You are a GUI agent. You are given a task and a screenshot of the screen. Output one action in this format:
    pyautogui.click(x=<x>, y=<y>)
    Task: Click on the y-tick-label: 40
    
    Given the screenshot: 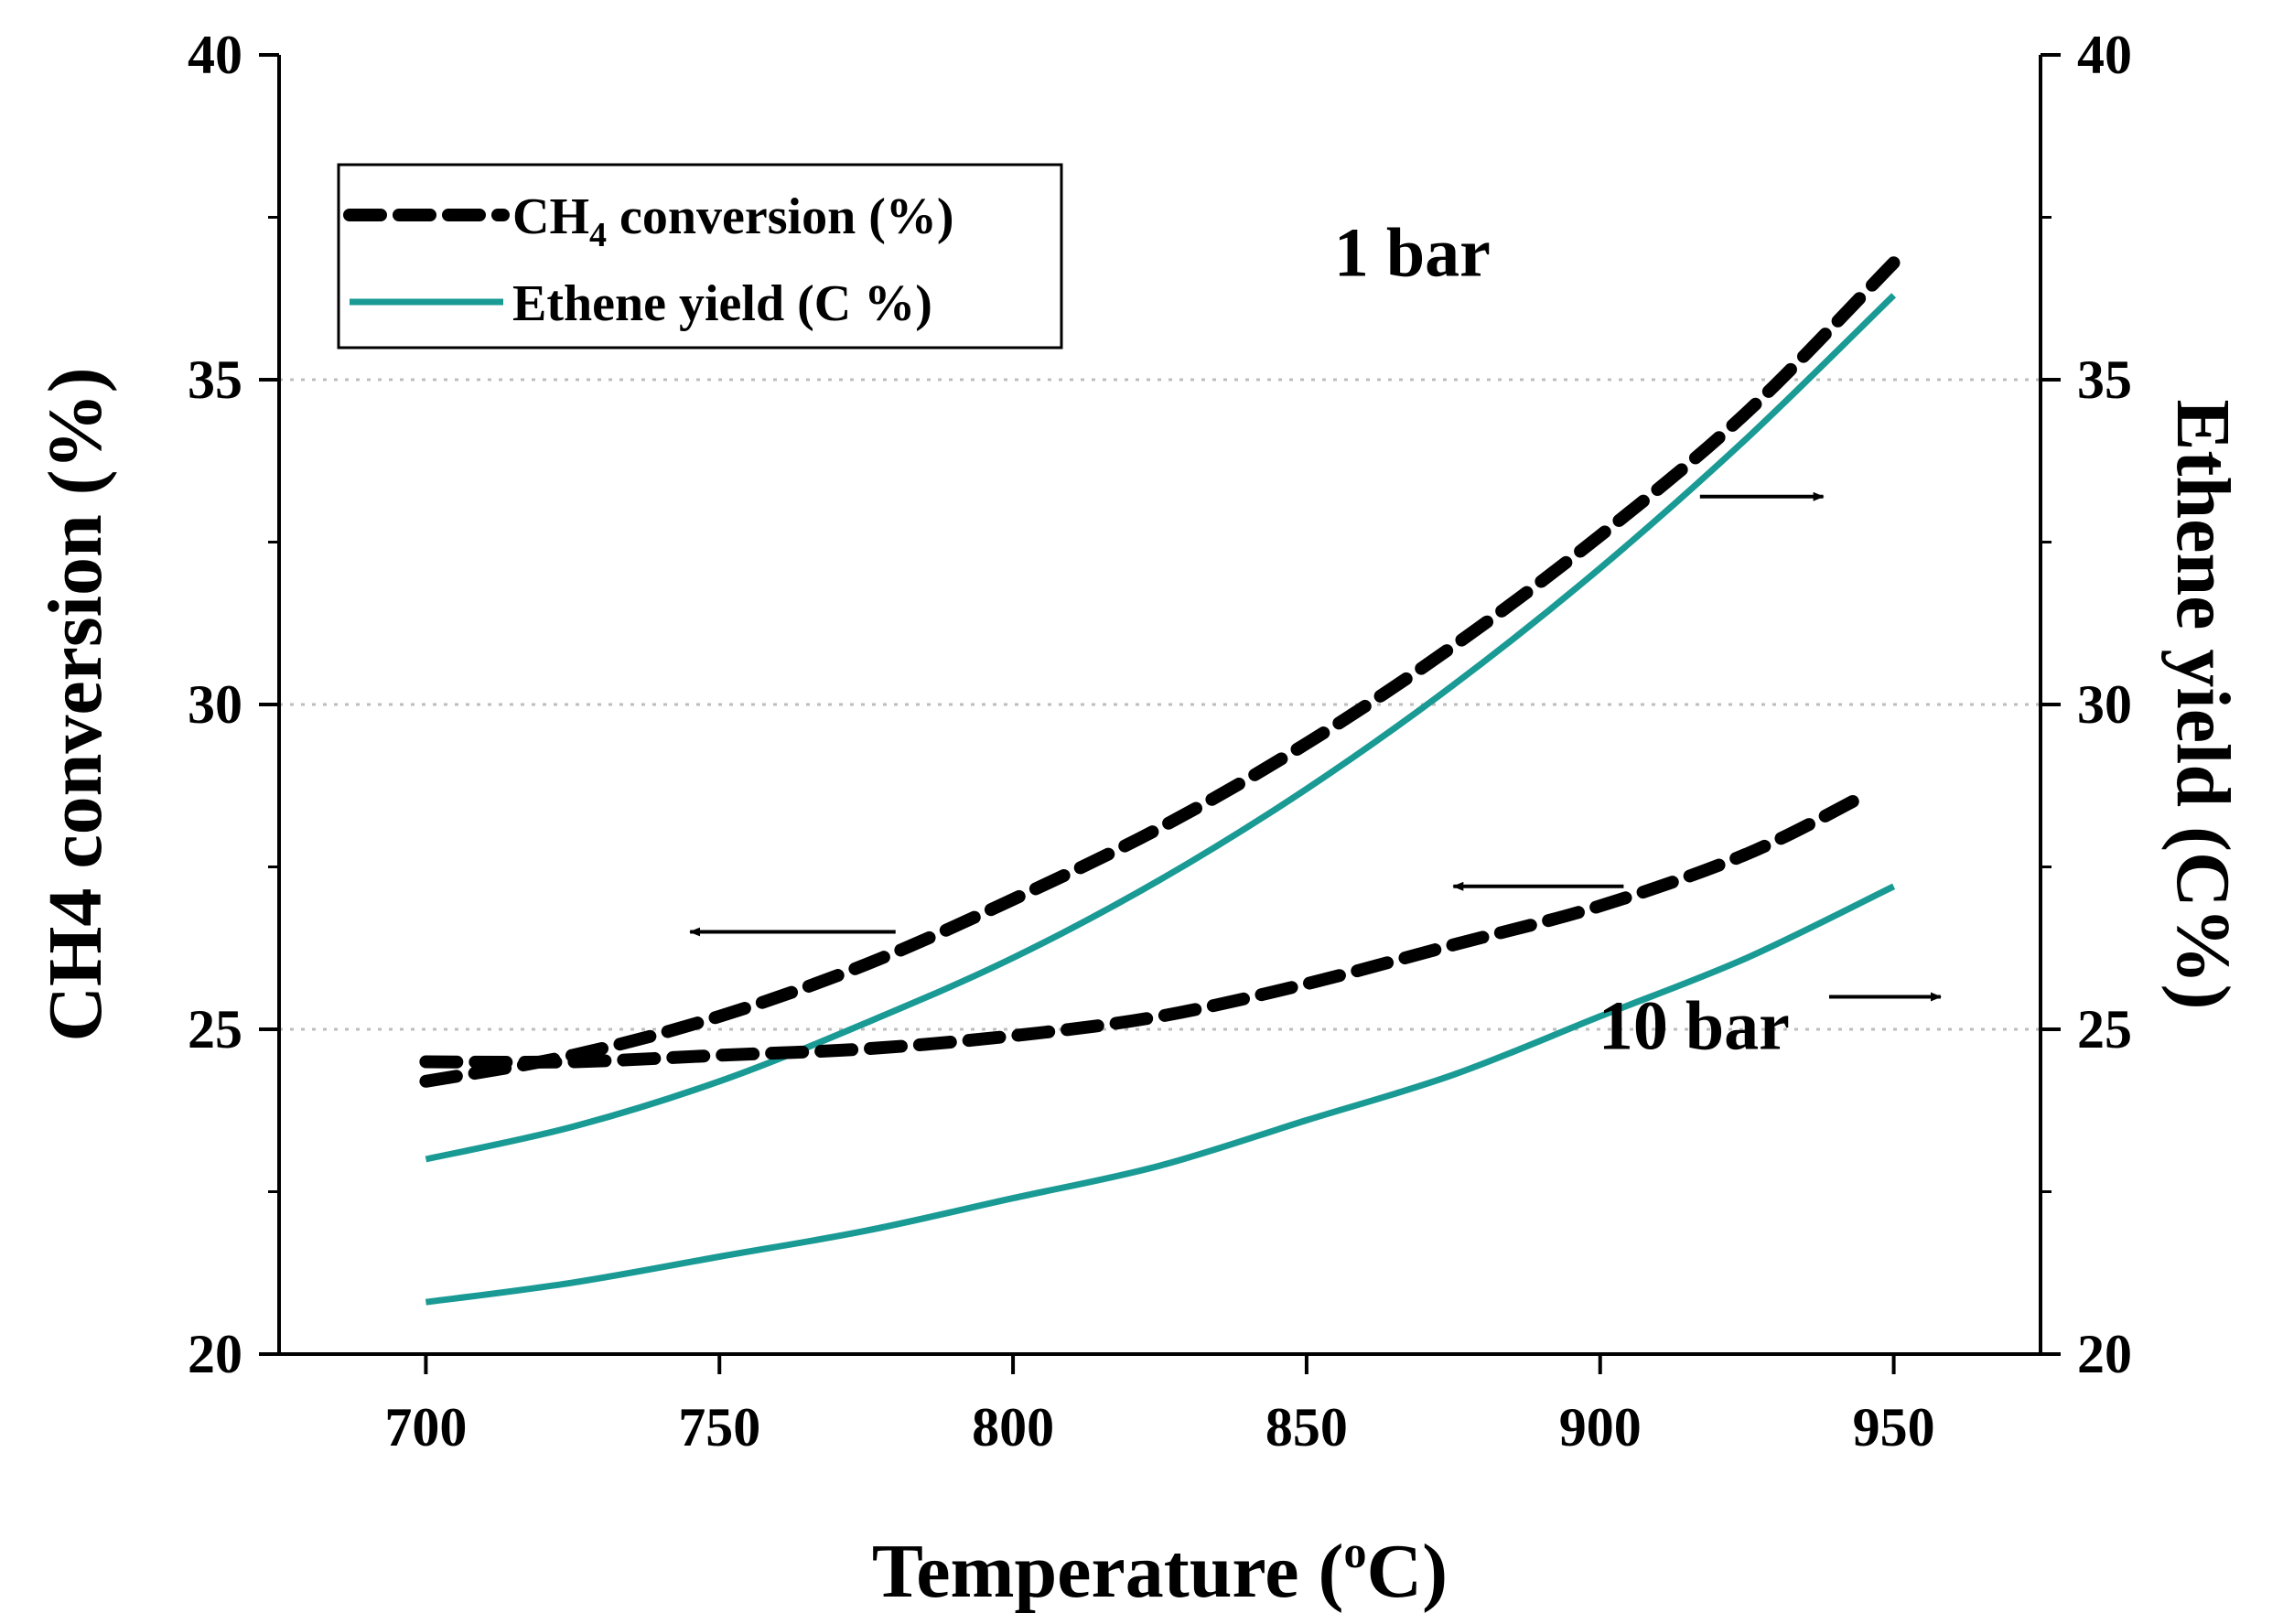 What is the action you would take?
    pyautogui.click(x=215, y=55)
    